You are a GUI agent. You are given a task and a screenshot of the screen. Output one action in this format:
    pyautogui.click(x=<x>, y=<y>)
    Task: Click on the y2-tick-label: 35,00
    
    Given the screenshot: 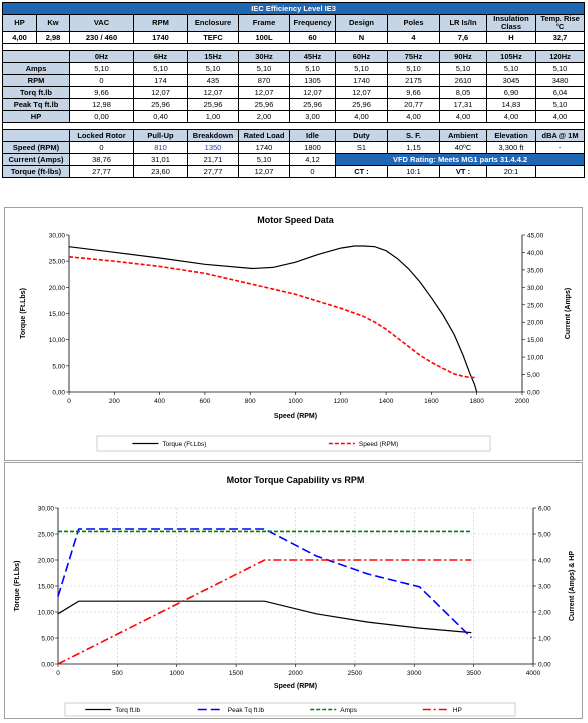 What is the action you would take?
    pyautogui.click(x=535, y=270)
    